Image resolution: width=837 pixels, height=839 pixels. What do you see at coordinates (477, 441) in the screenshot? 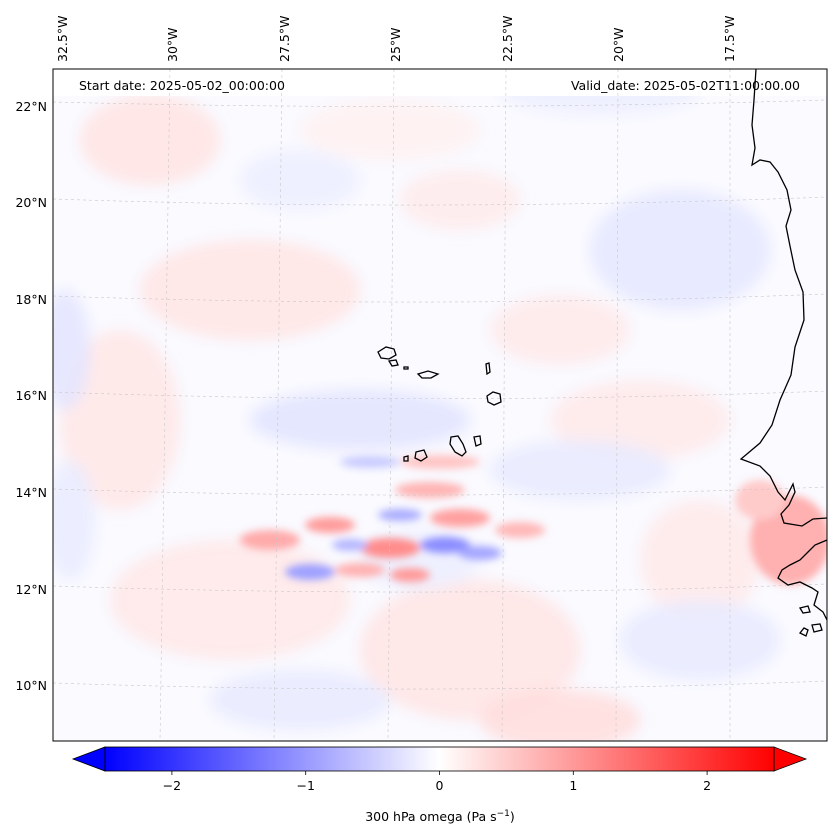
I see `island-maio` at bounding box center [477, 441].